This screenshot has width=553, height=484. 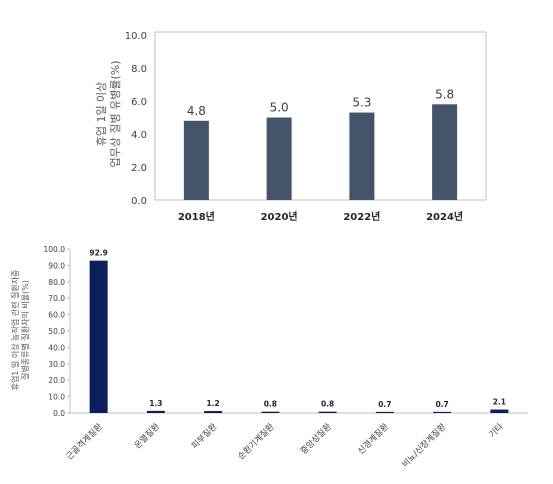 What do you see at coordinates (444, 216) in the screenshot?
I see `chart1-xtick-label: 2024년` at bounding box center [444, 216].